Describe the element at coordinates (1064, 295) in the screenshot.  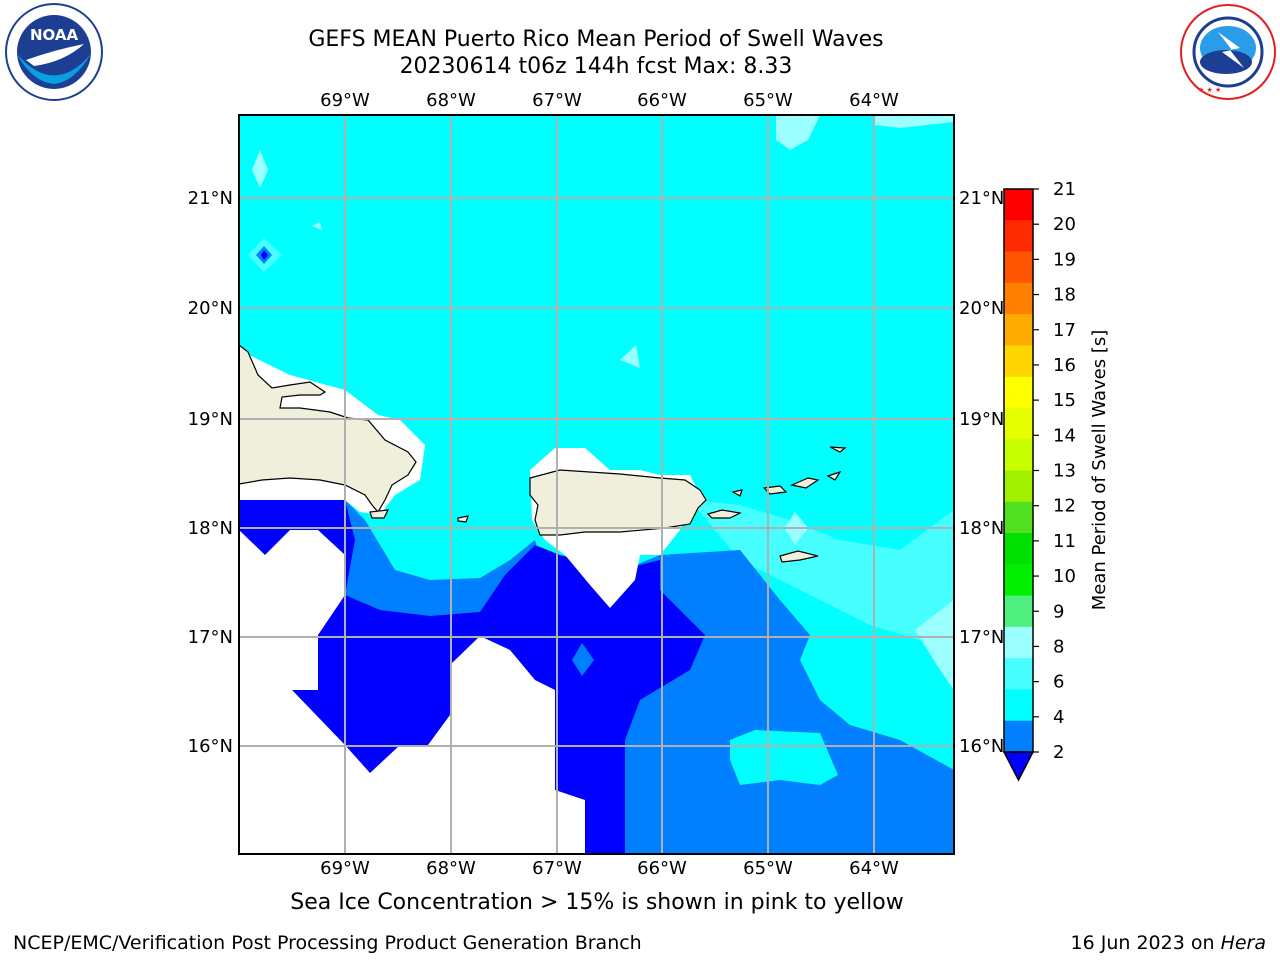
I see `colorbar-tick-label: 18` at that location.